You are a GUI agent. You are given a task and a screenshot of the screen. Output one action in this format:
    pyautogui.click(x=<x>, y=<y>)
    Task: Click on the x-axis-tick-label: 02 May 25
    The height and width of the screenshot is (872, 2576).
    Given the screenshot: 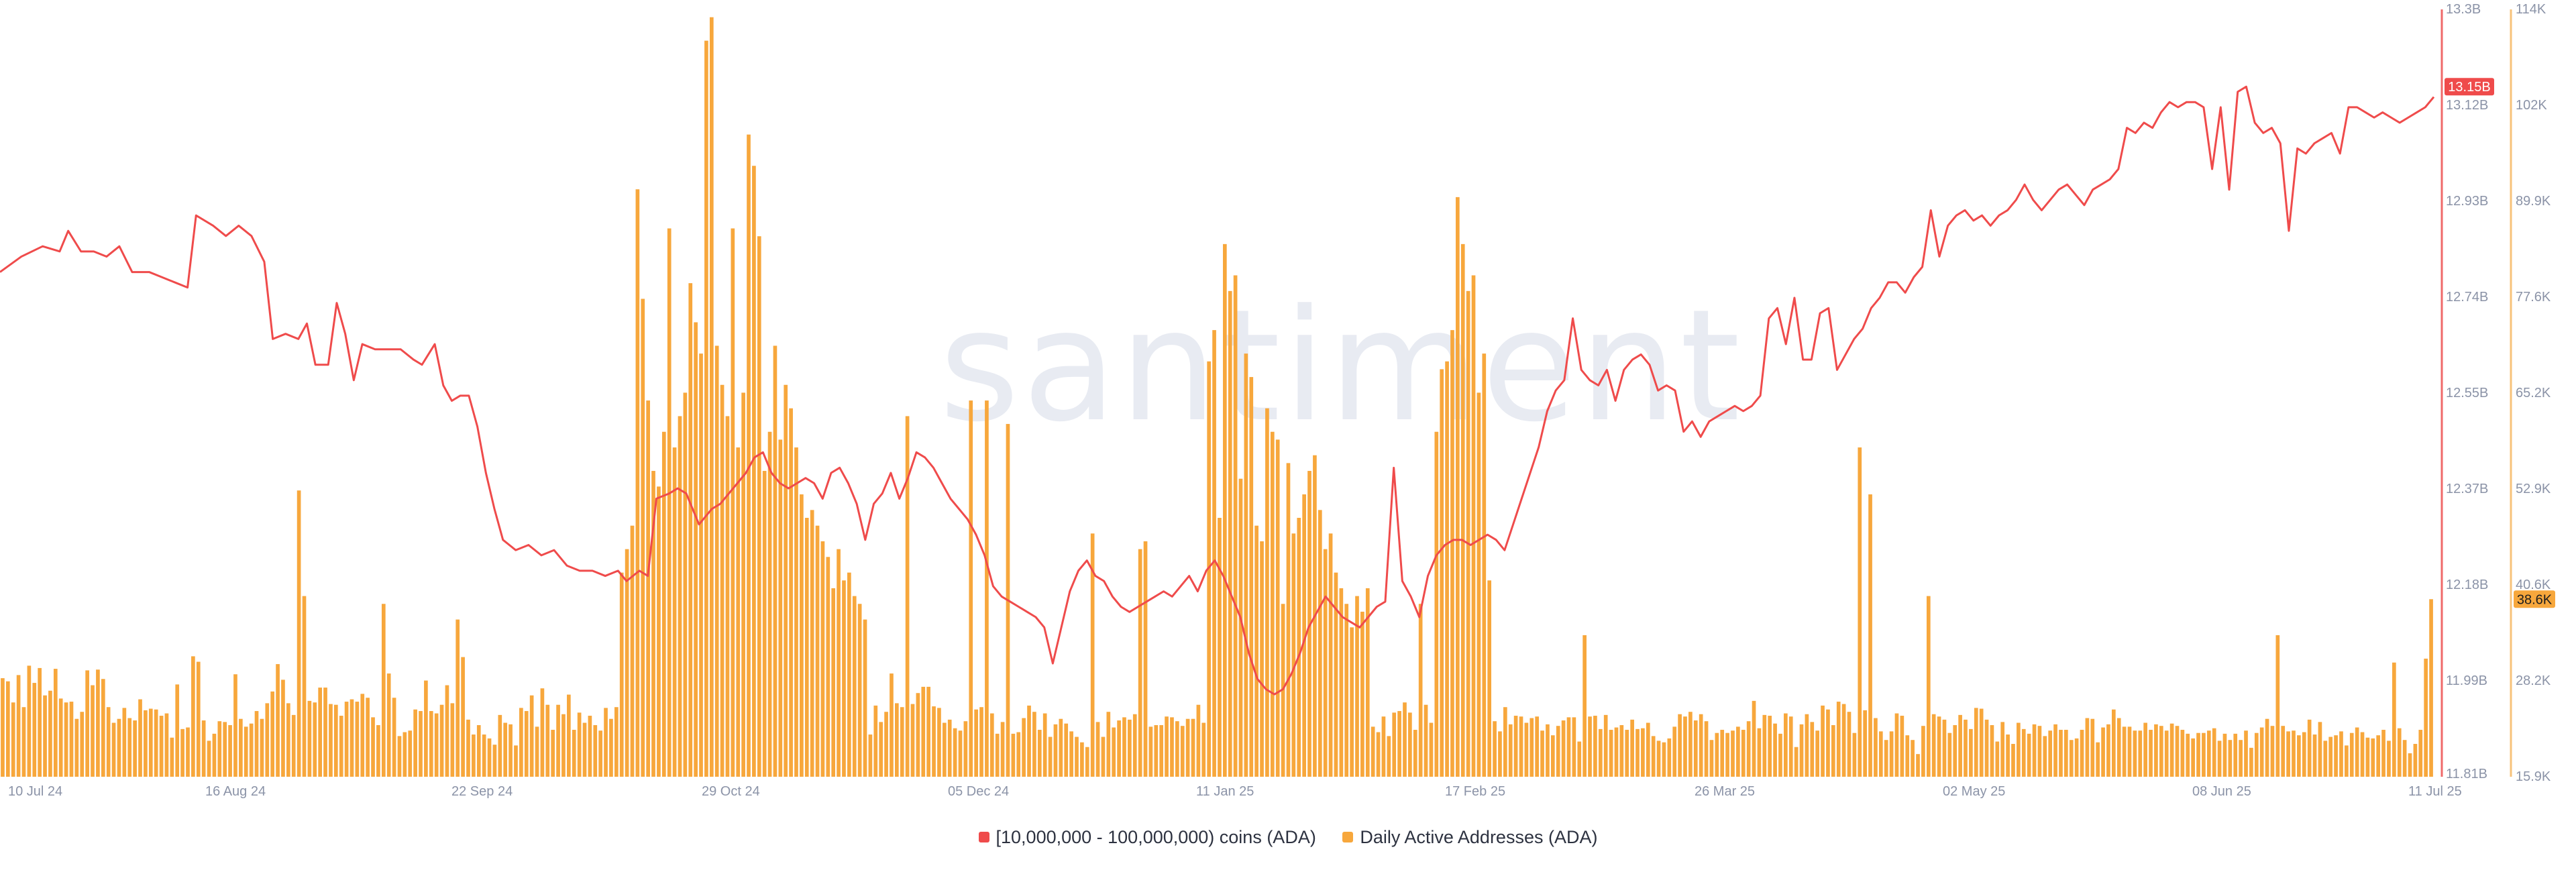 What is the action you would take?
    pyautogui.click(x=1974, y=791)
    